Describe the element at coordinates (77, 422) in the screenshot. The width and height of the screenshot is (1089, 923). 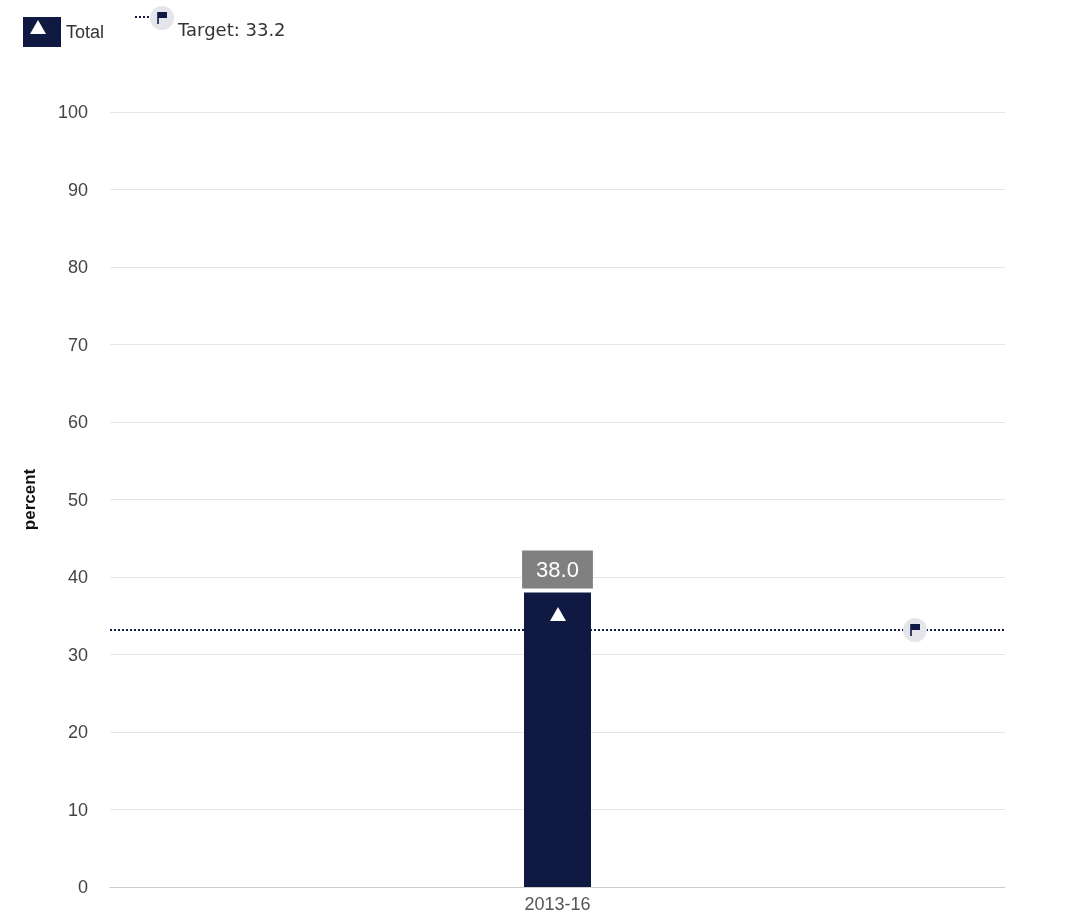
I see `y-tick-label: 60` at that location.